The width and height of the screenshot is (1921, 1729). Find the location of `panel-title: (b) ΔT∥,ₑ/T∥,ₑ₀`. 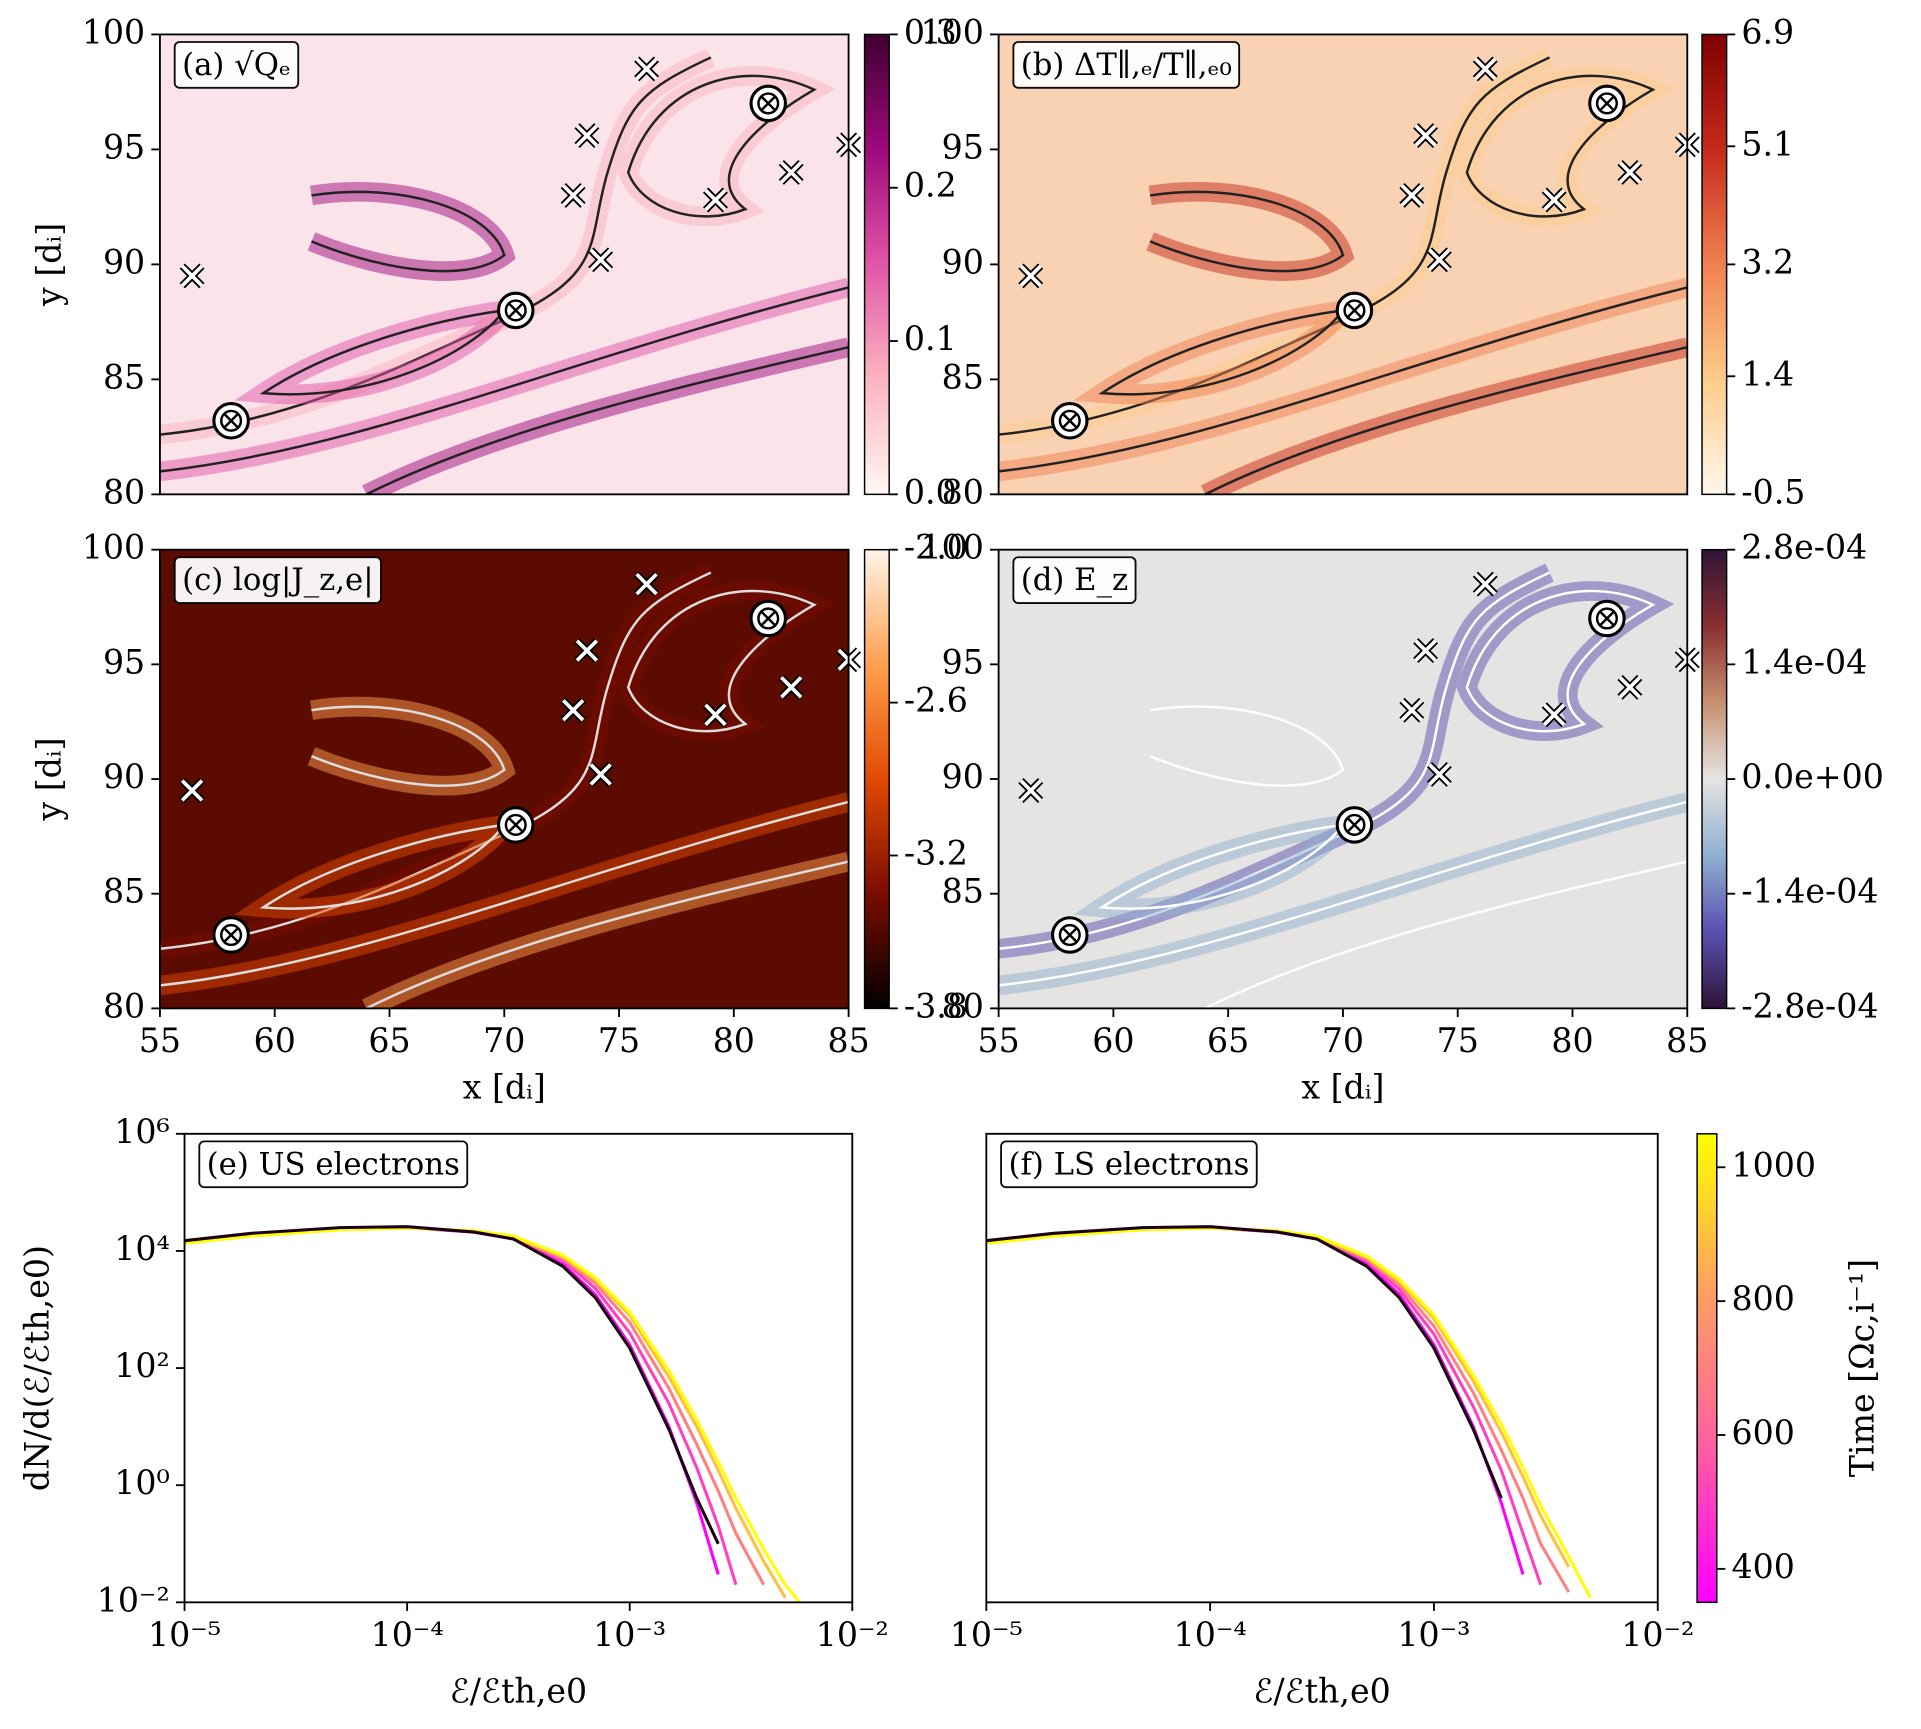

panel-title: (b) ΔT∥,ₑ/T∥,ₑ₀ is located at coordinates (1126, 65).